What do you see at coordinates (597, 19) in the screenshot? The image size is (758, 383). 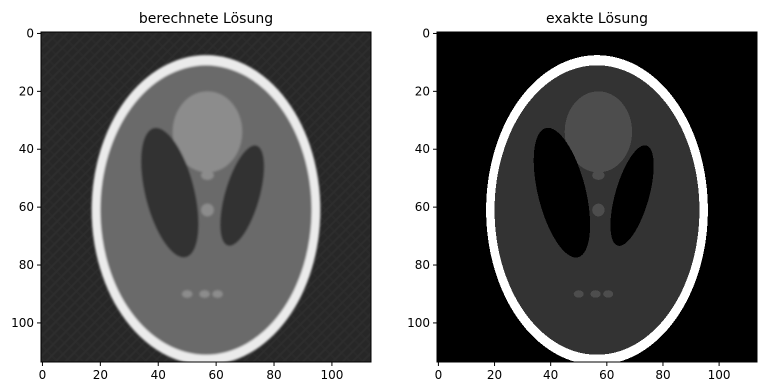 I see `chart-title: exakte Lösung` at bounding box center [597, 19].